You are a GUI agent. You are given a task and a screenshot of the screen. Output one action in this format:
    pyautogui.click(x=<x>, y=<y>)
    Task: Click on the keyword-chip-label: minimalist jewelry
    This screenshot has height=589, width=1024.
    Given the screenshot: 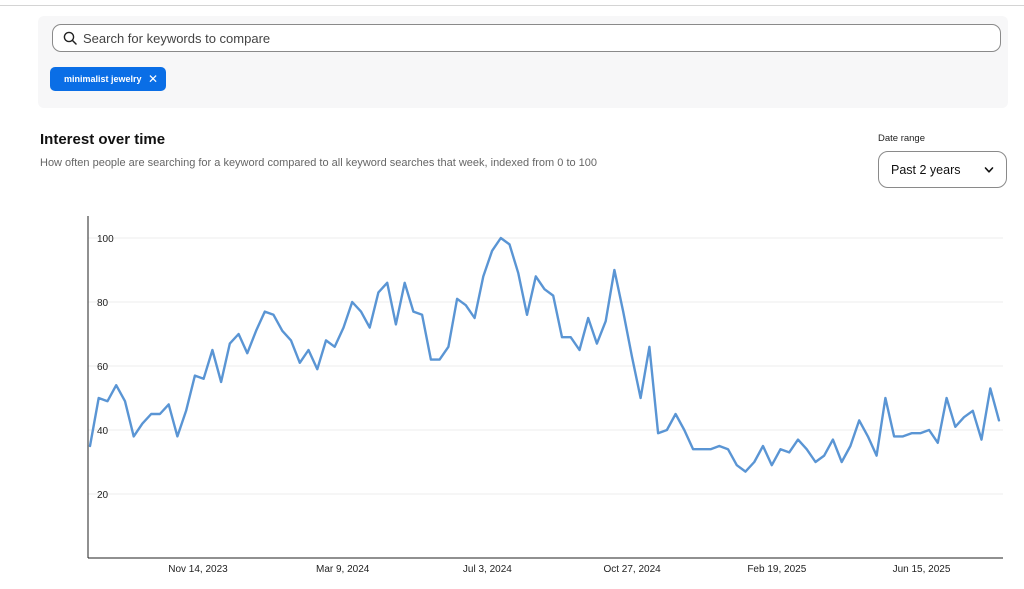 What is the action you would take?
    pyautogui.click(x=103, y=79)
    